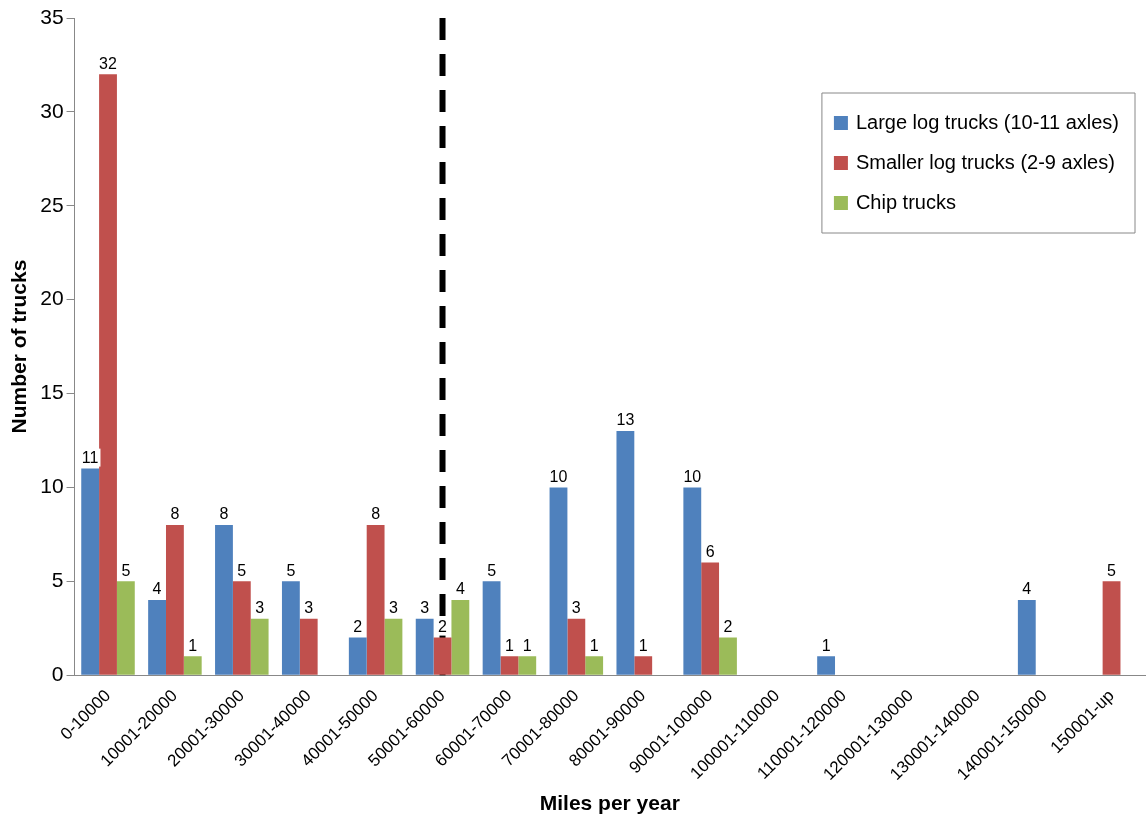 This screenshot has width=1147, height=825. I want to click on x-axis-title: Miles per year, so click(609, 803).